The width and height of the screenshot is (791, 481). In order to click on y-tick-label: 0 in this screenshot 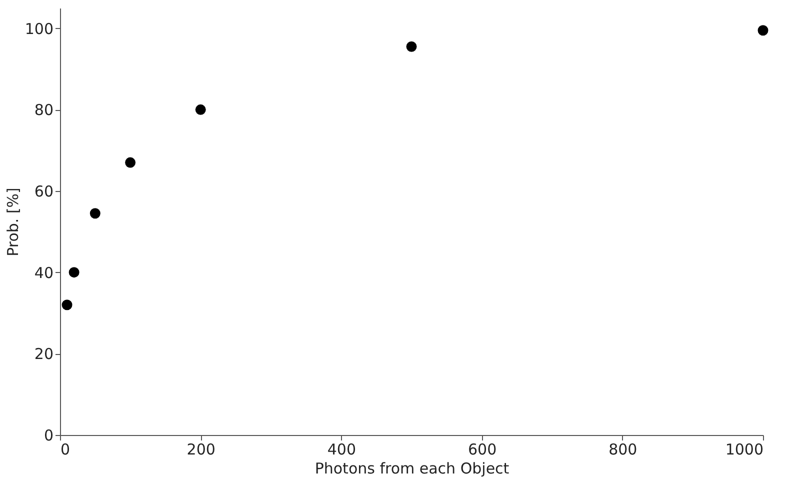, I will do `click(49, 435)`.